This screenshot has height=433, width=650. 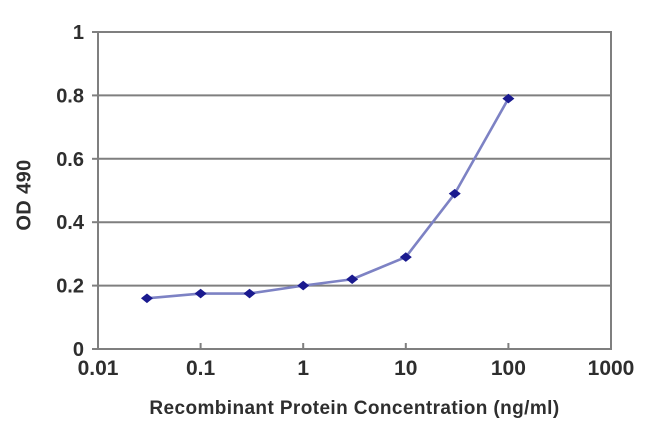 What do you see at coordinates (70, 223) in the screenshot?
I see `y-tick-label: 0.4` at bounding box center [70, 223].